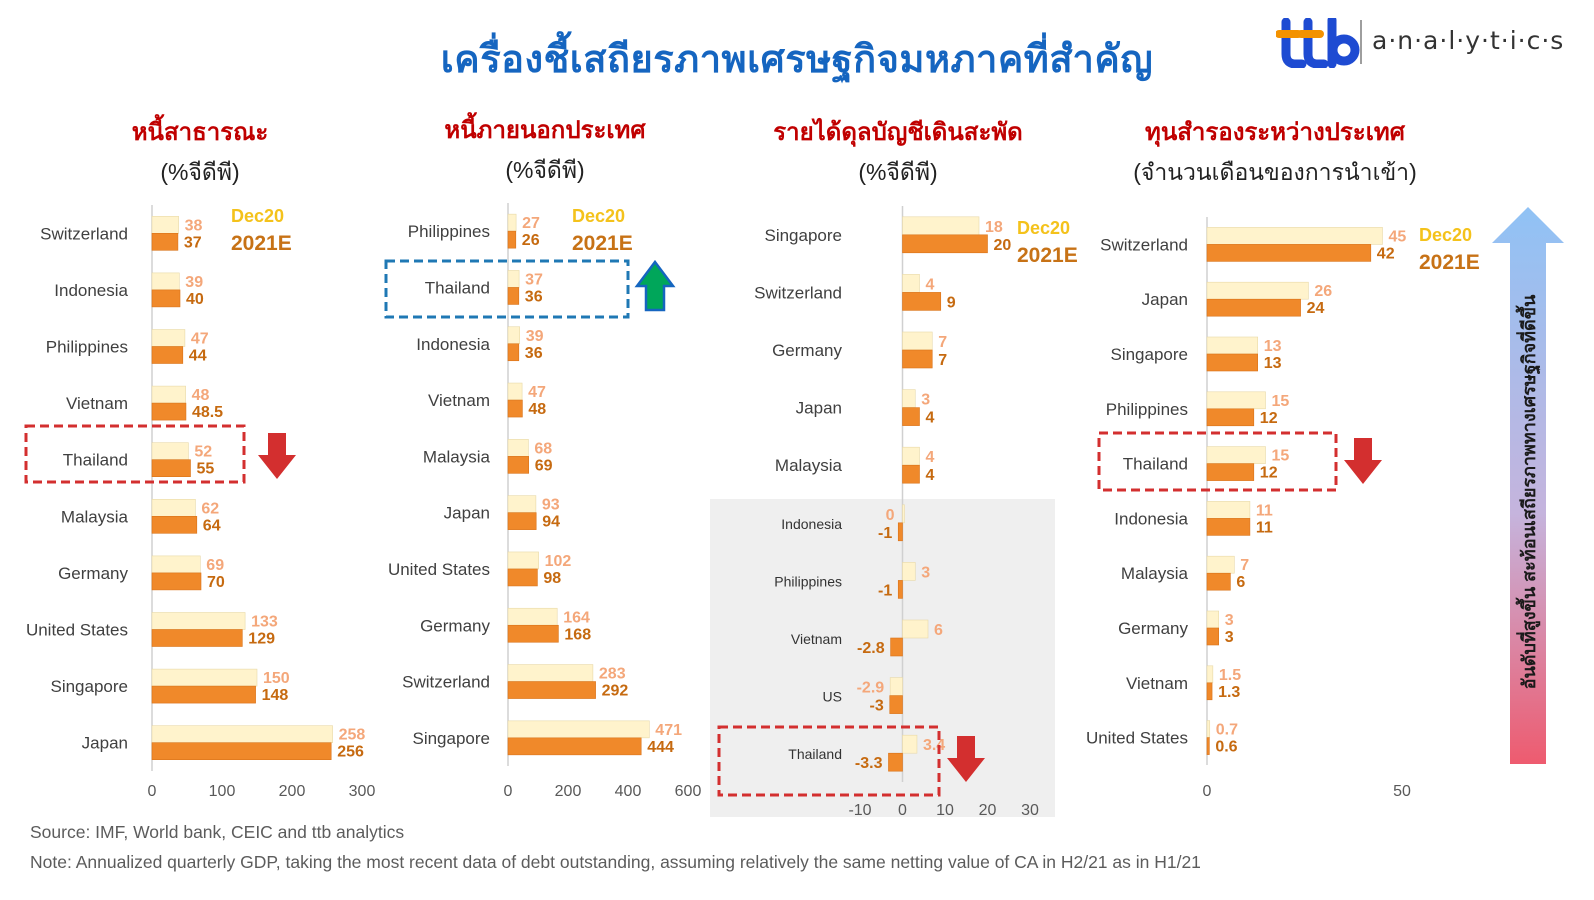 Image resolution: width=1594 pixels, height=900 pixels. What do you see at coordinates (1402, 791) in the screenshot?
I see `tick-label: 50` at bounding box center [1402, 791].